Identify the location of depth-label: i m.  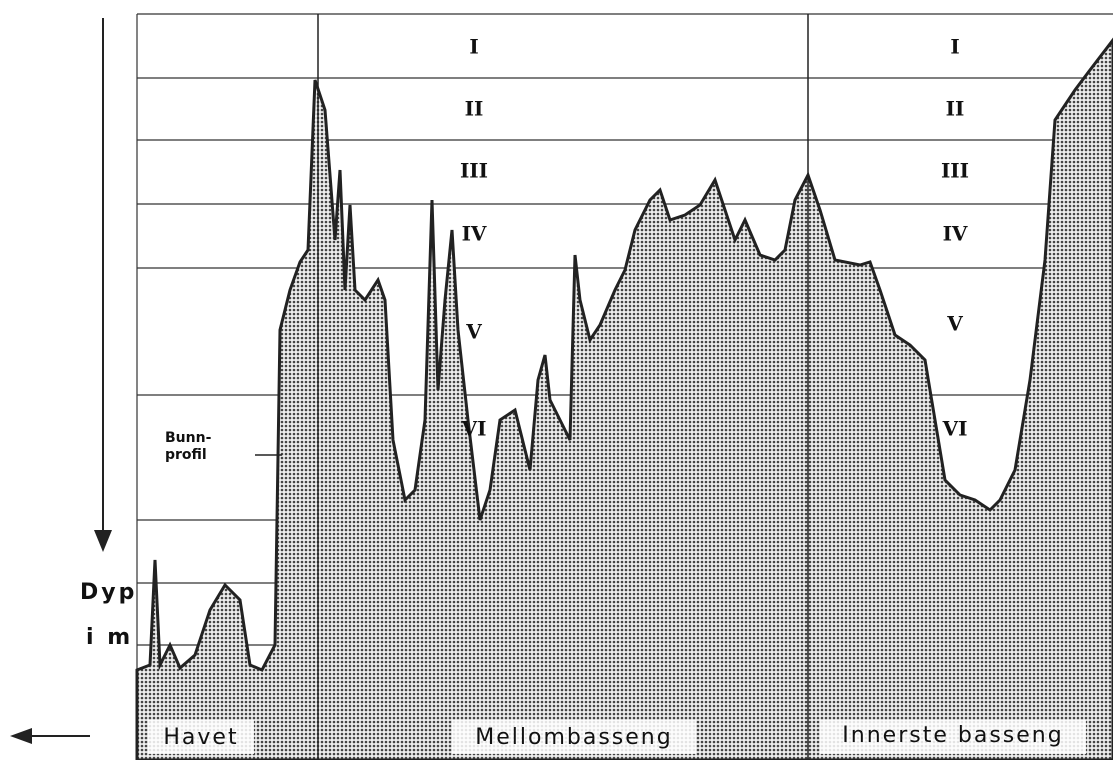
(109, 637).